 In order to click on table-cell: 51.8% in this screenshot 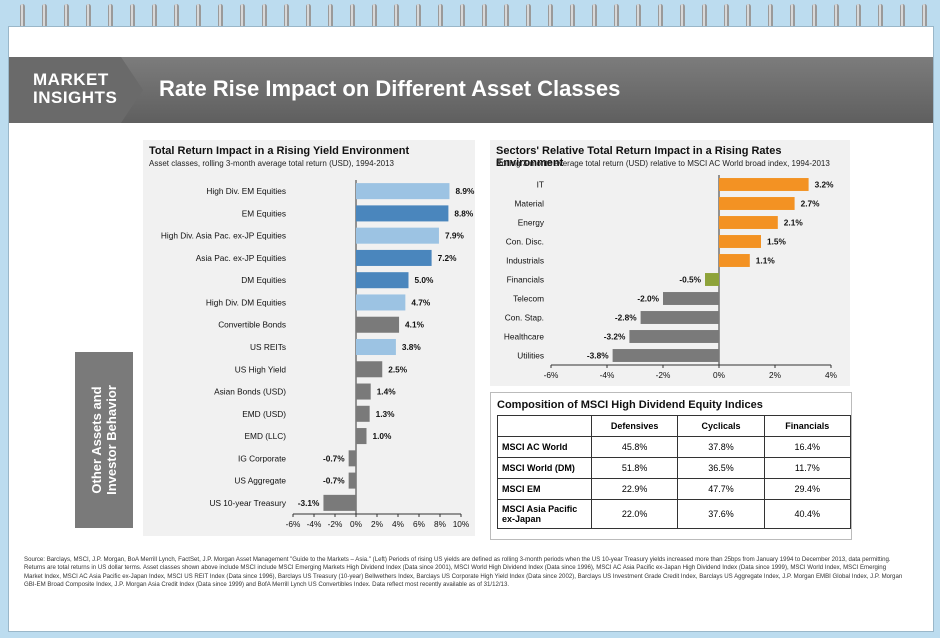, I will do `click(634, 468)`.